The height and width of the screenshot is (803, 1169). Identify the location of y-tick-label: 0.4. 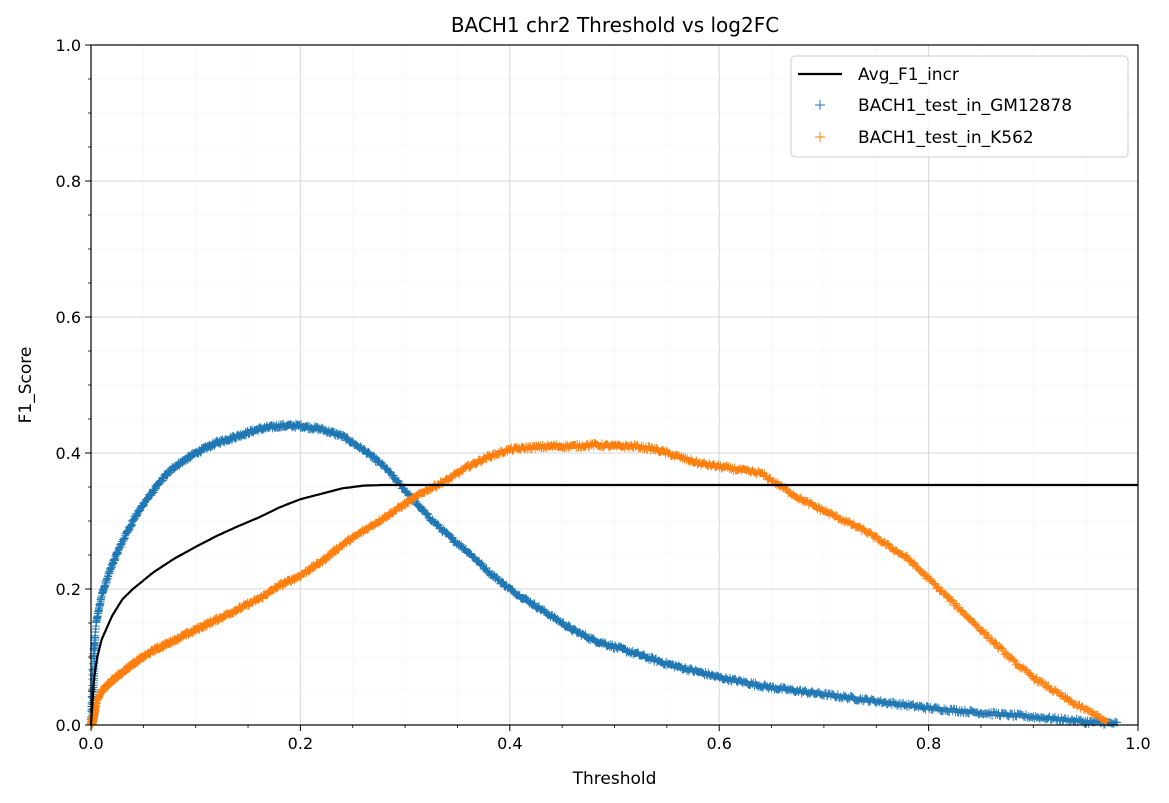
(68, 453).